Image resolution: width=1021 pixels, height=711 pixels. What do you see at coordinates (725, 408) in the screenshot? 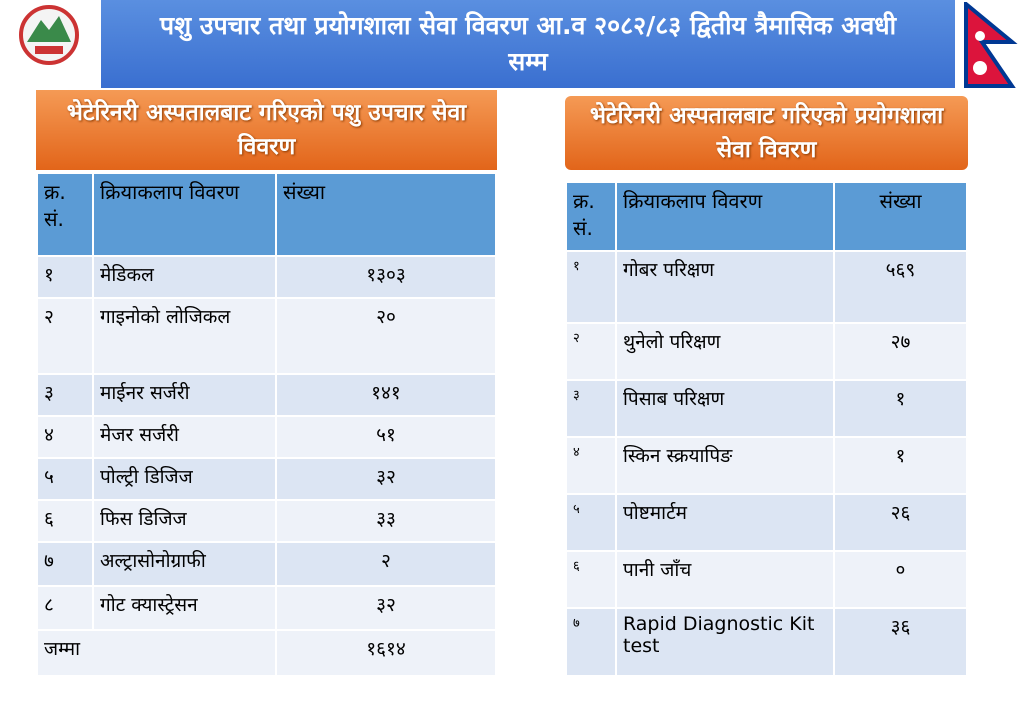
I see `table-cell: पिसाब परिक्षण` at bounding box center [725, 408].